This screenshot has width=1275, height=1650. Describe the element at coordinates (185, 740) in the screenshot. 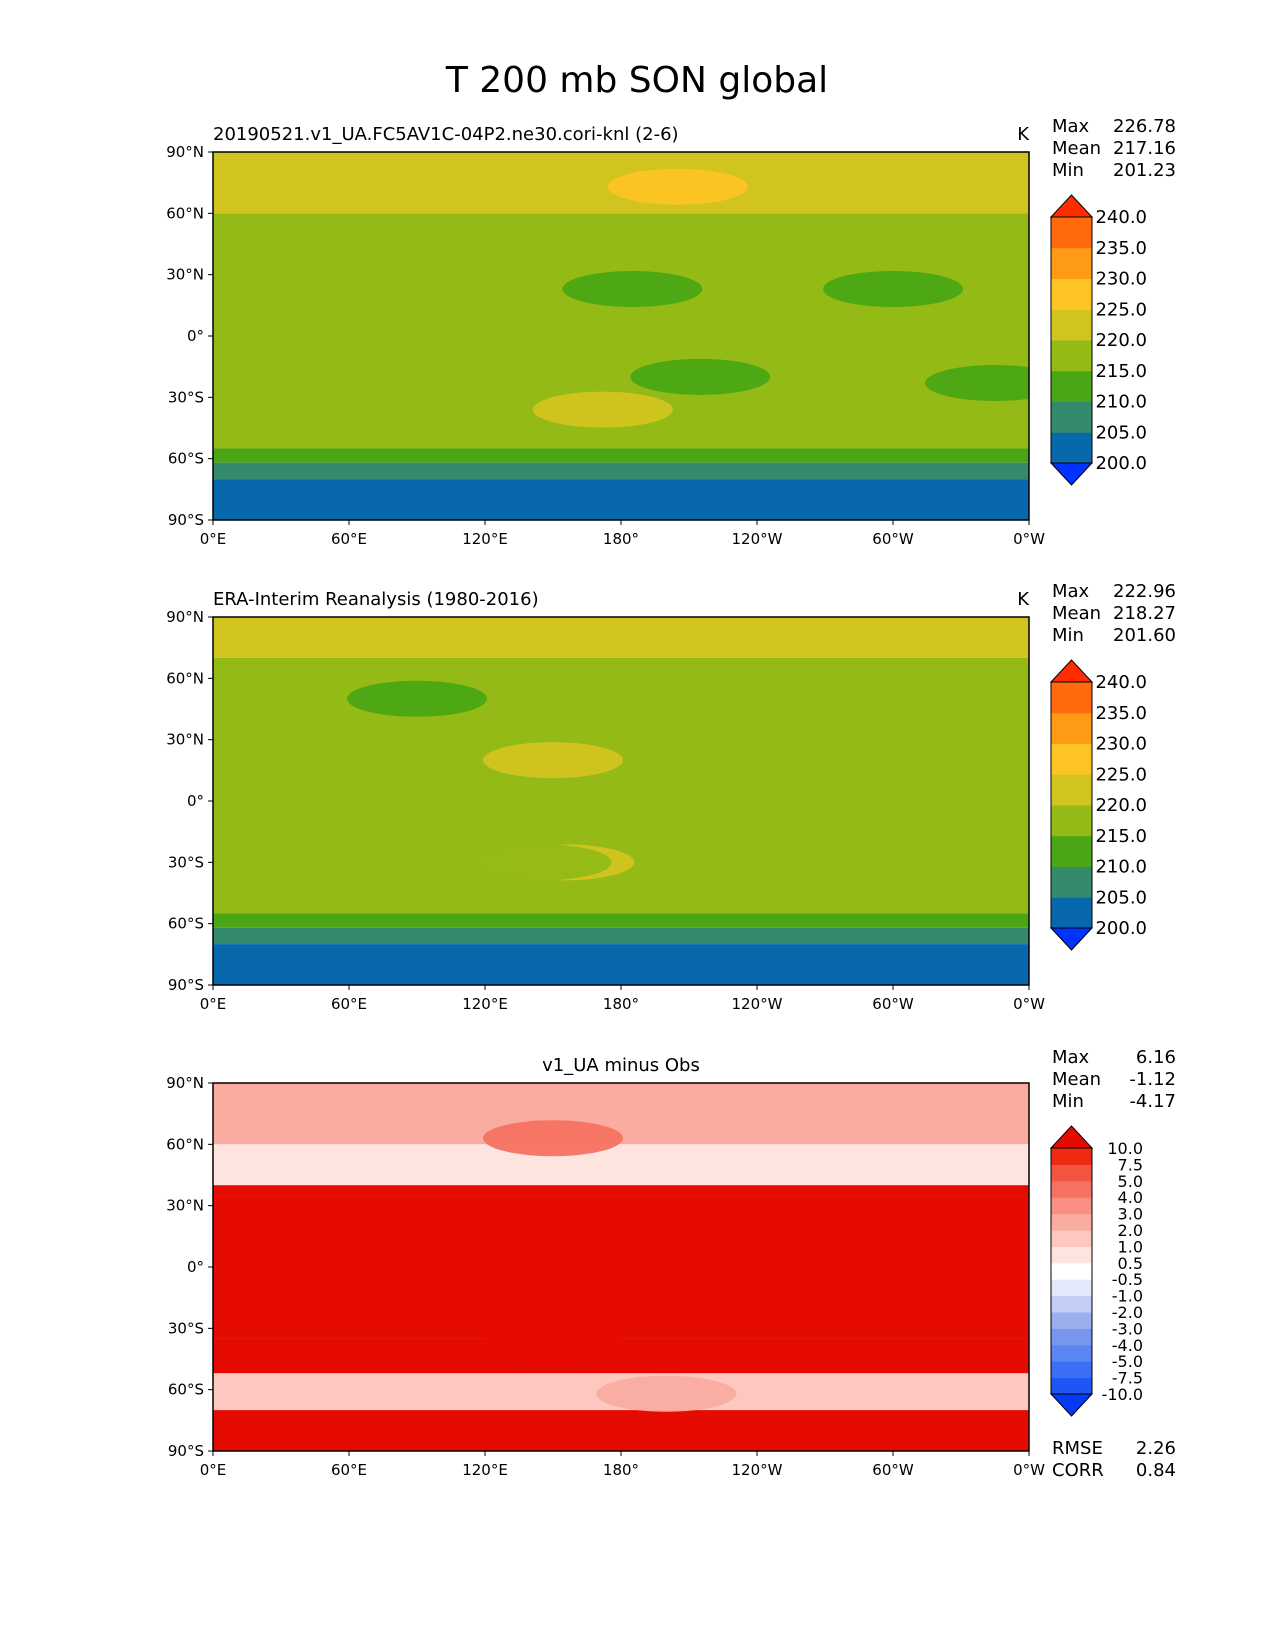

I see `y-tick-label: 30°N` at that location.